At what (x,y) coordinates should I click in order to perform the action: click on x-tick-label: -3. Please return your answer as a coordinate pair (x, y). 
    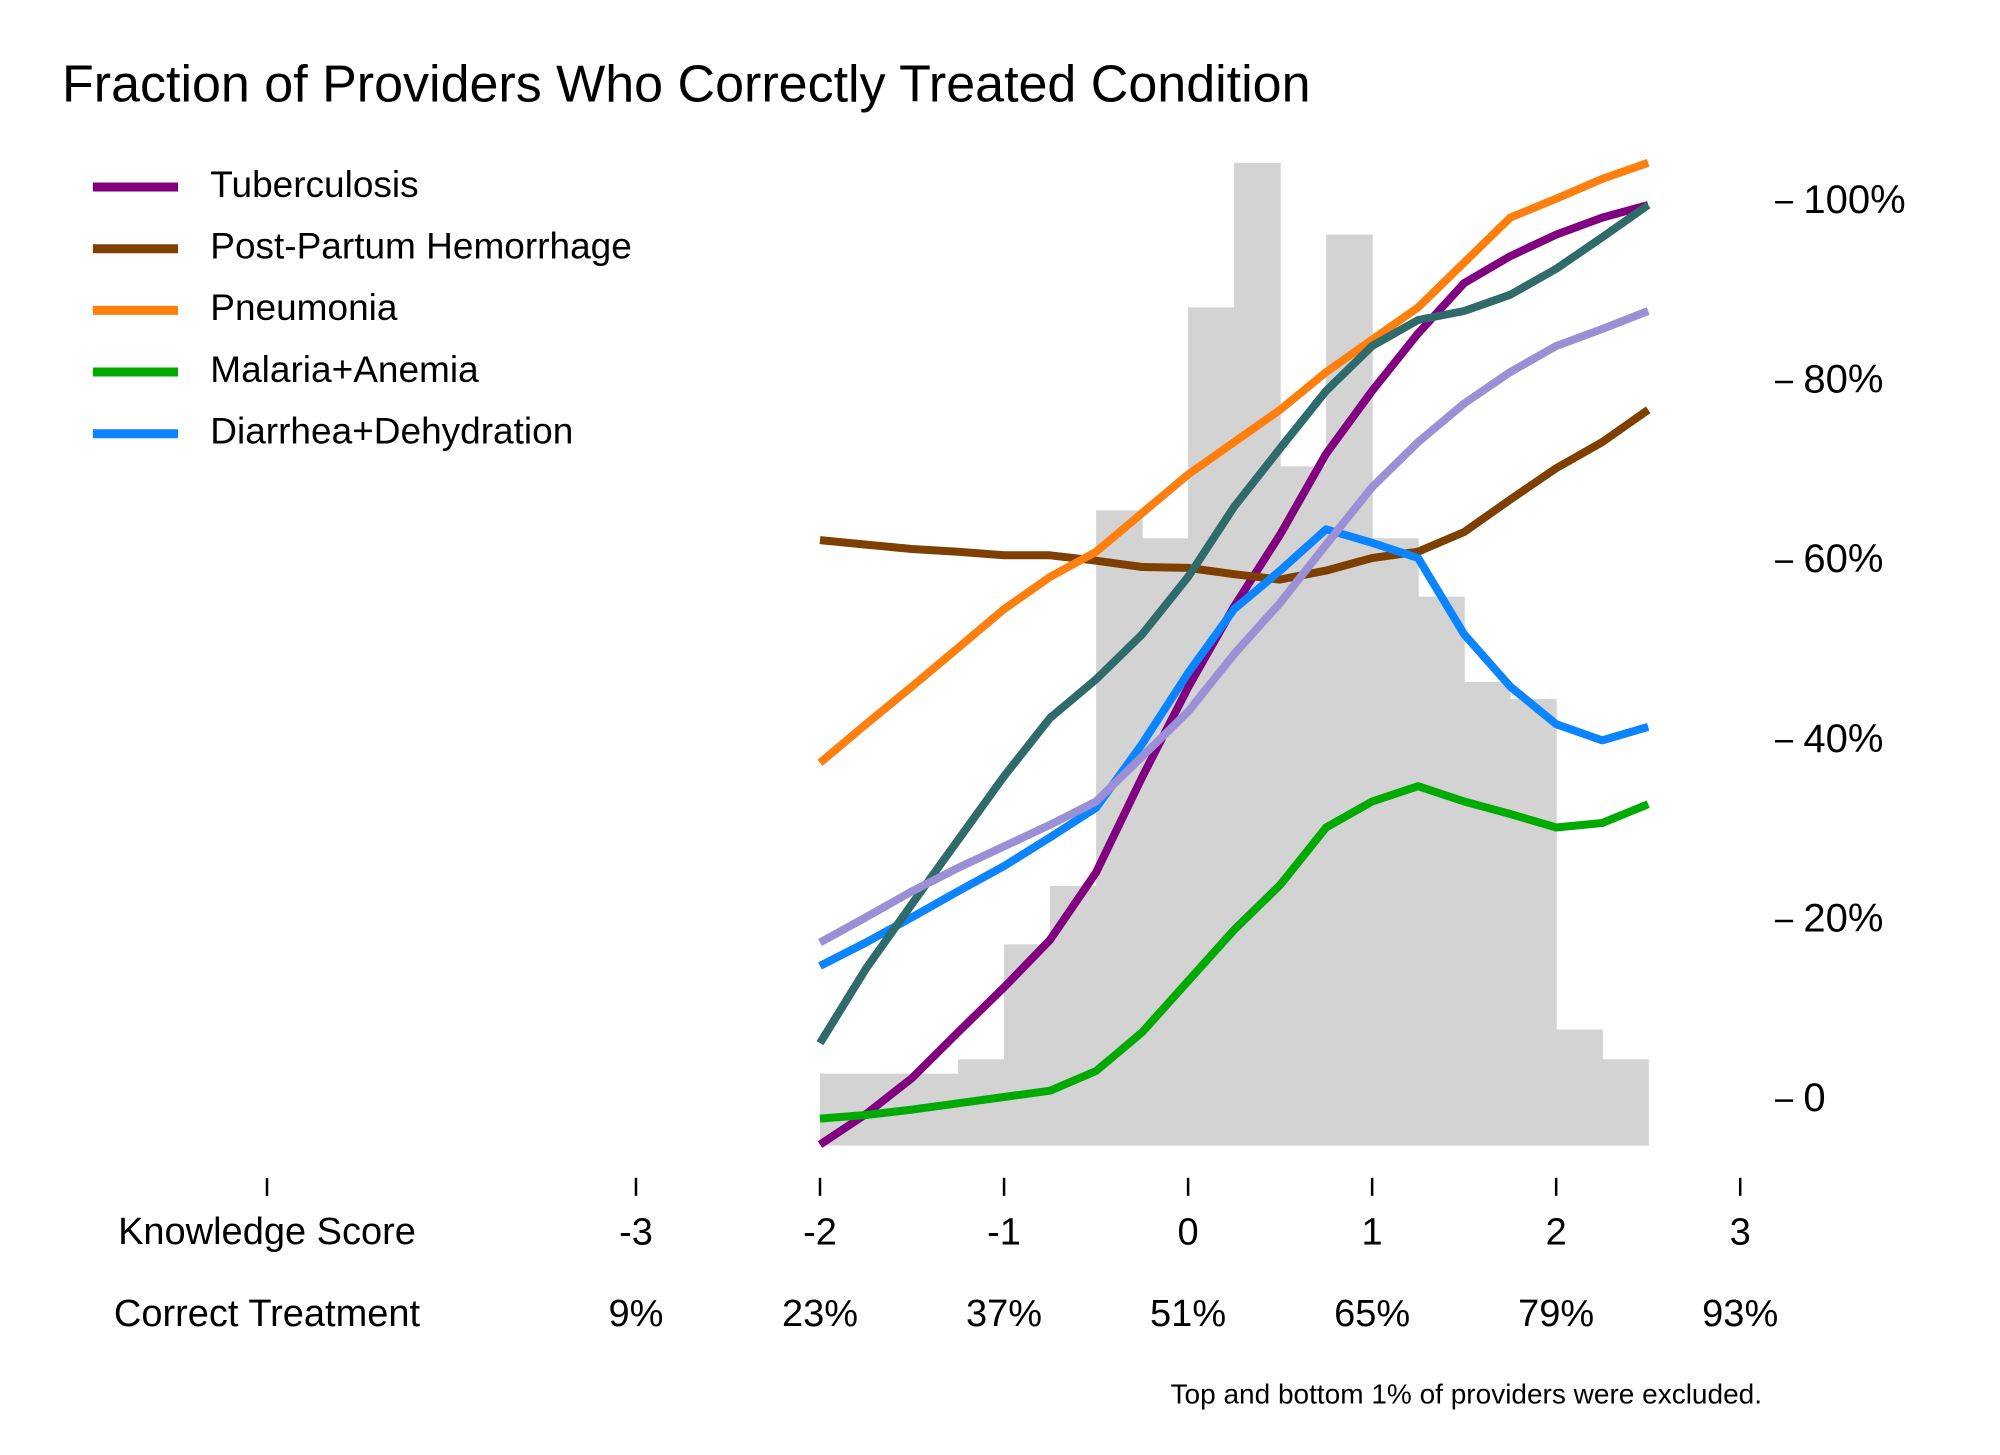
    Looking at the image, I should click on (636, 1233).